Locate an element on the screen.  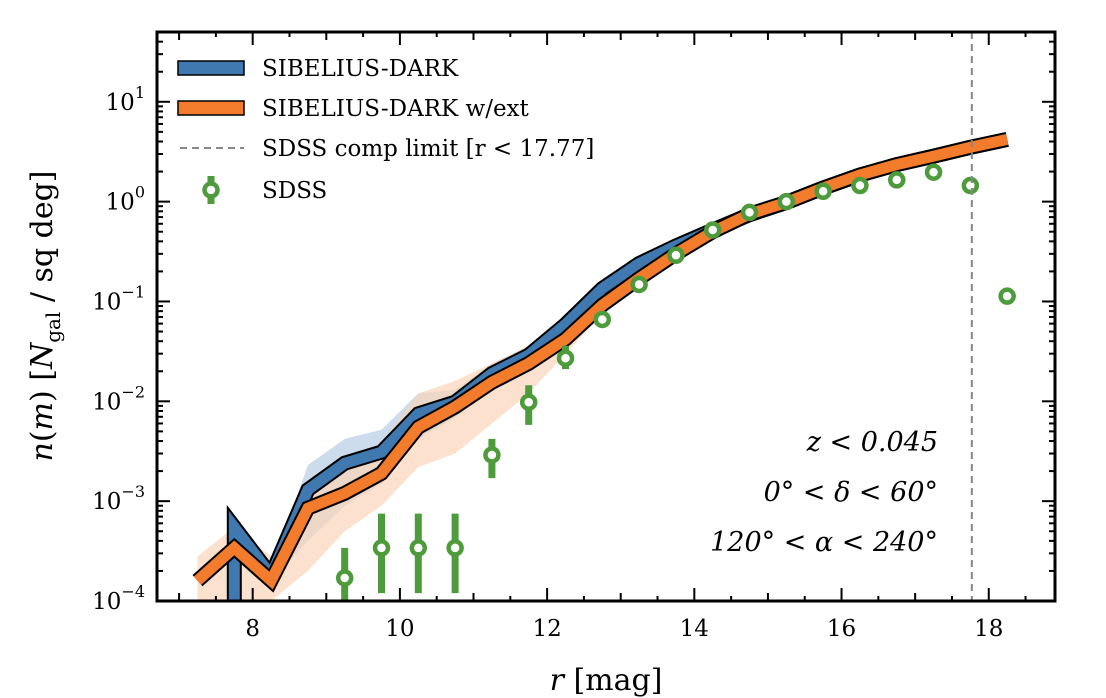
y-tick-label: 10⁻⁴ is located at coordinates (118, 598).